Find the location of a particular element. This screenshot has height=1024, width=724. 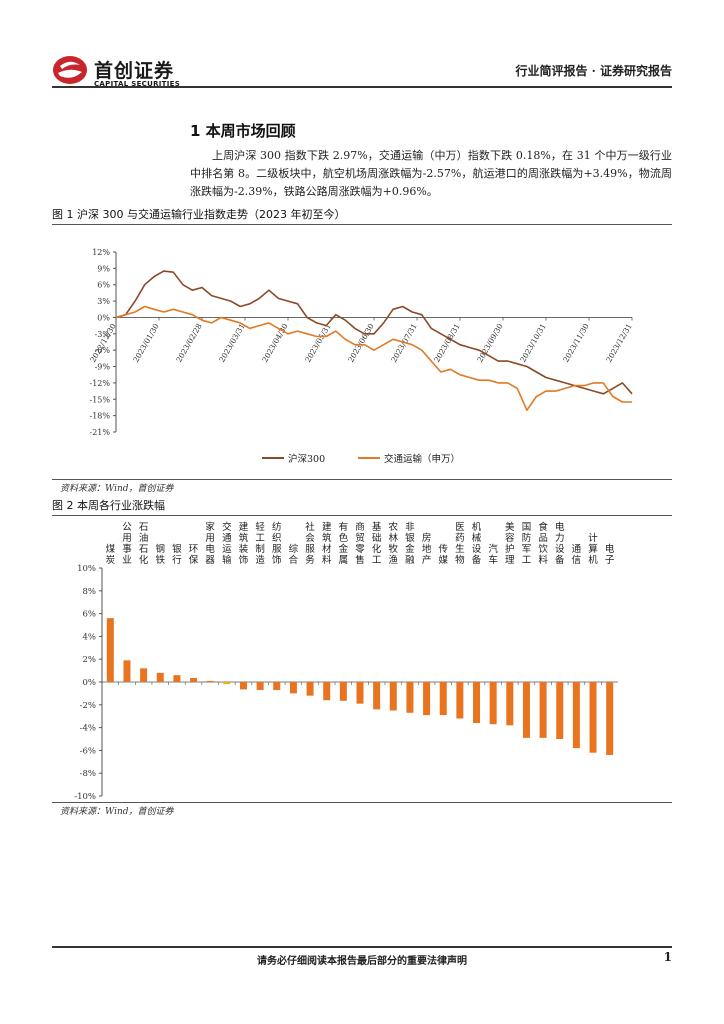

x-tick-label: 2023/05/31 is located at coordinates (317, 343).